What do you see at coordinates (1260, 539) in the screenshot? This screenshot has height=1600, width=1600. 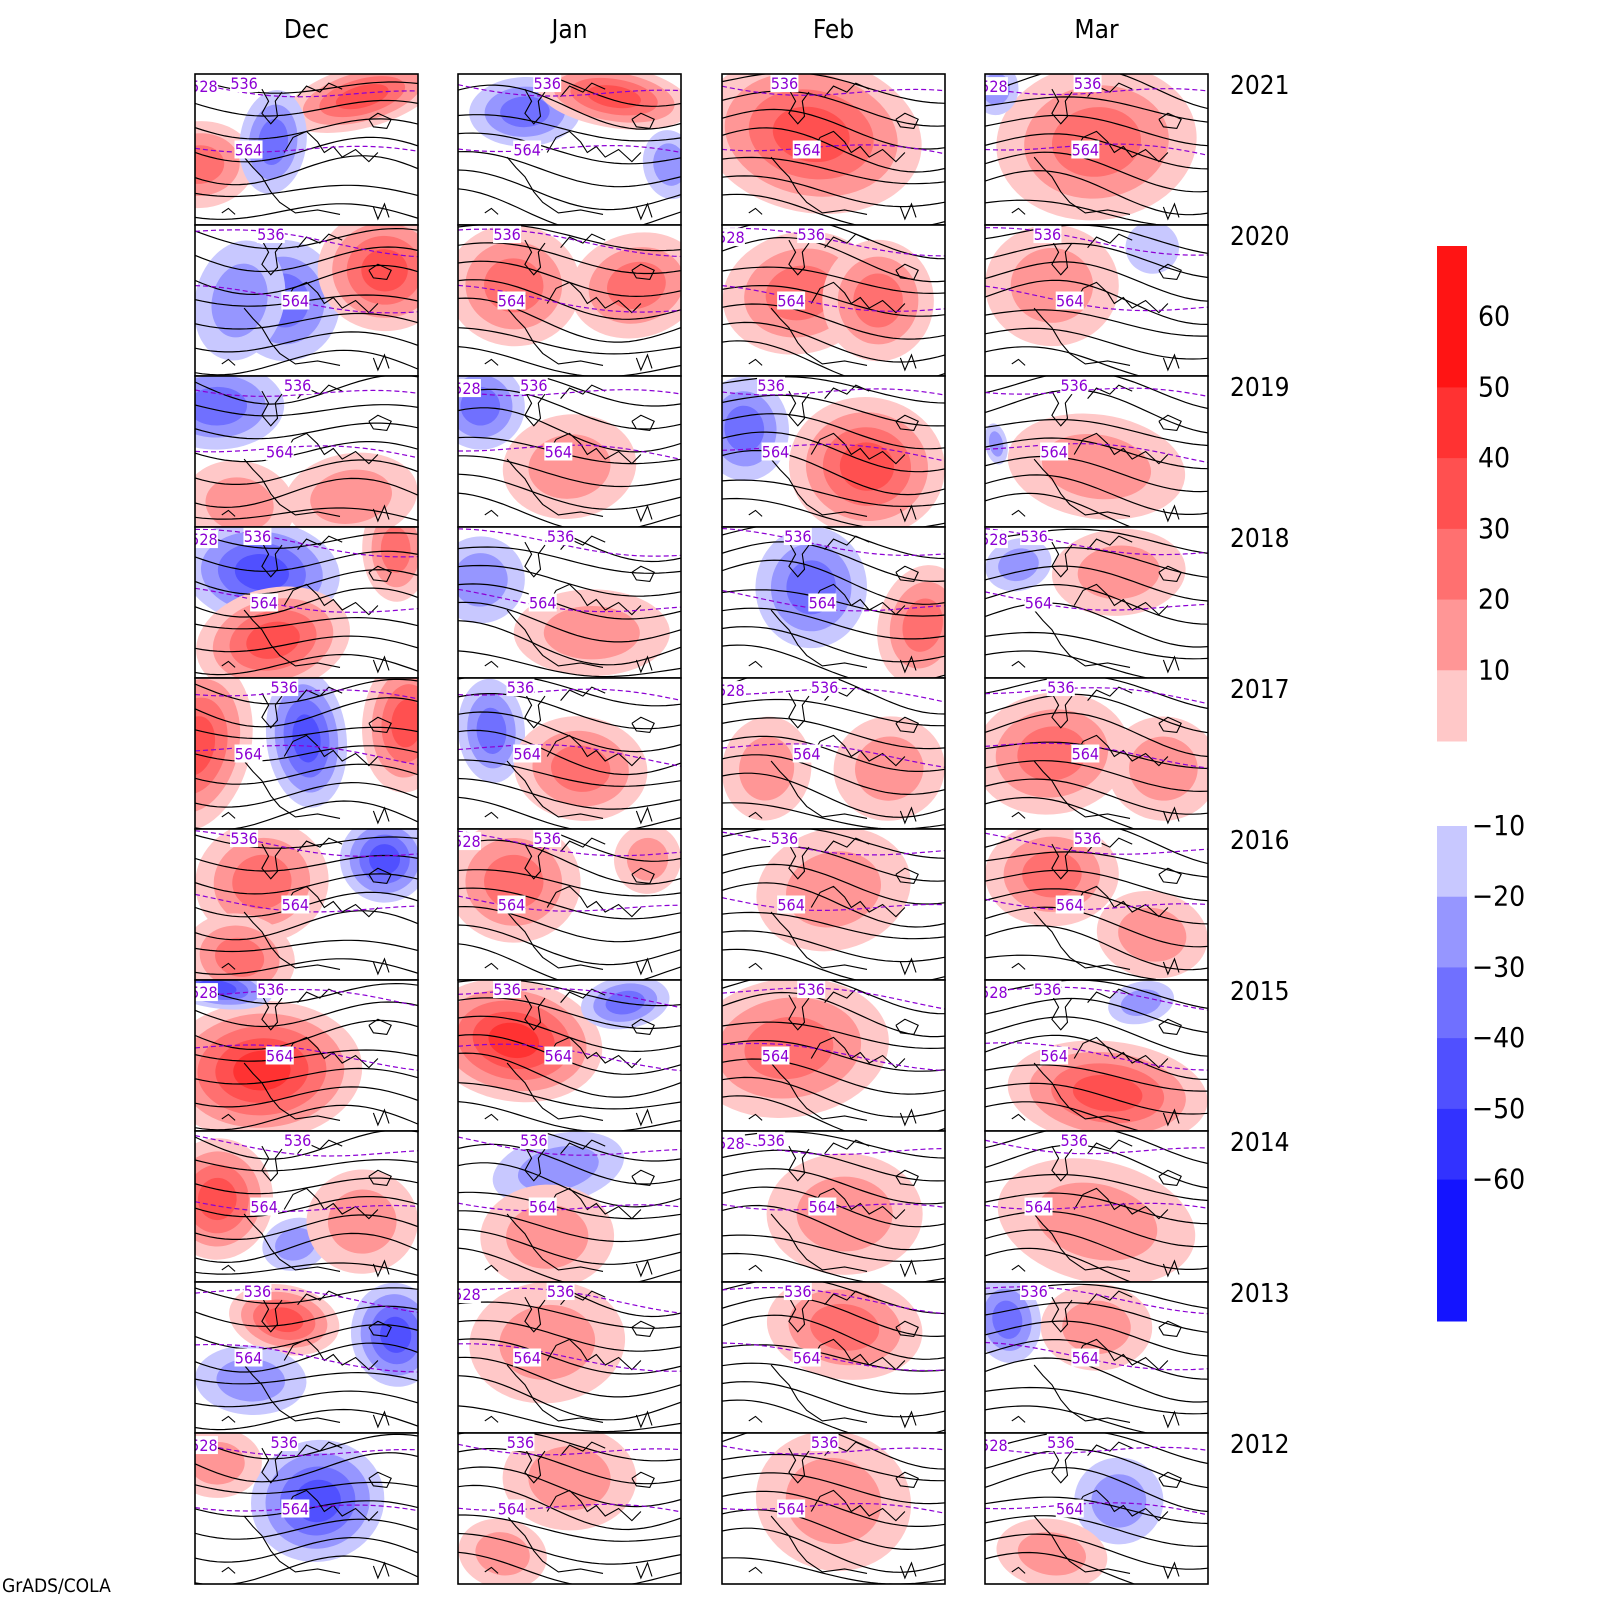 I see `row-label-2018: 2018` at bounding box center [1260, 539].